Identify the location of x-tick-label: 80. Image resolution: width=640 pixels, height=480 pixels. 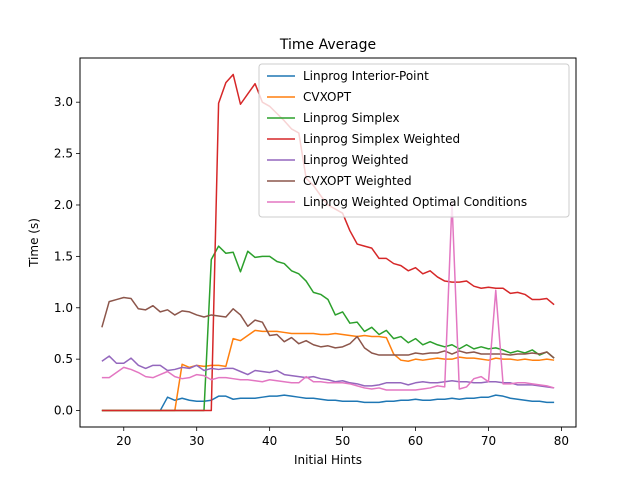
(561, 441).